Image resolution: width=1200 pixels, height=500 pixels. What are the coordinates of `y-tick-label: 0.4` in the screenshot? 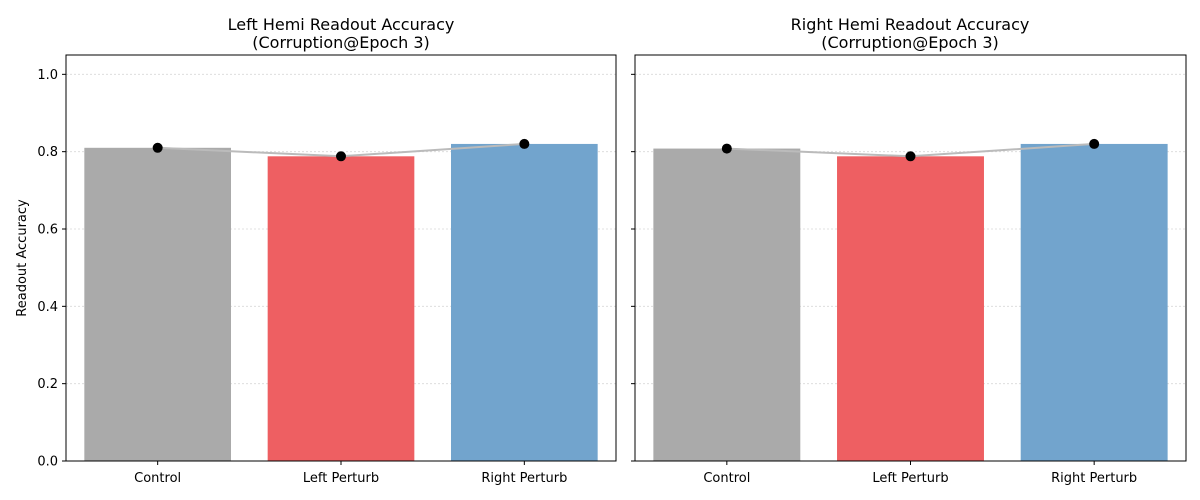 It's located at (47, 307).